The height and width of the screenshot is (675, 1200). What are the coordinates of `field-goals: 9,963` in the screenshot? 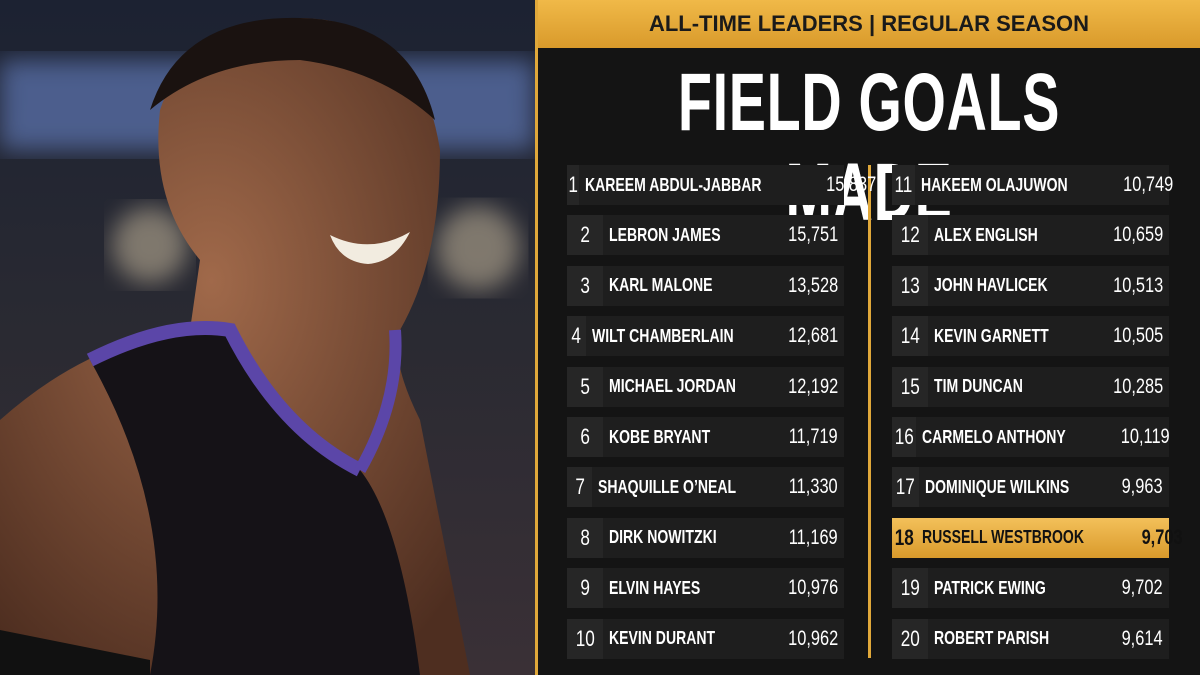 It's located at (1142, 487).